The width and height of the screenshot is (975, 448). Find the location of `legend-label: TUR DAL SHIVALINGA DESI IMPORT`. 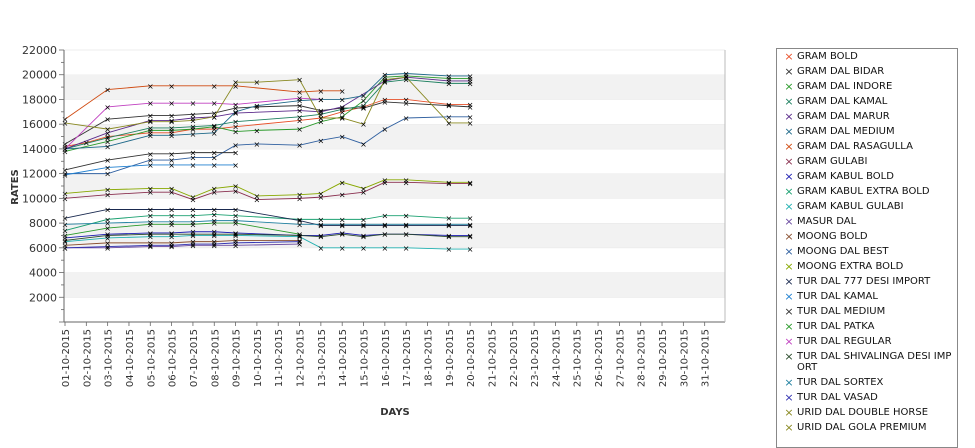

legend-label: TUR DAL SHIVALINGA DESI IMPORT is located at coordinates (874, 362).